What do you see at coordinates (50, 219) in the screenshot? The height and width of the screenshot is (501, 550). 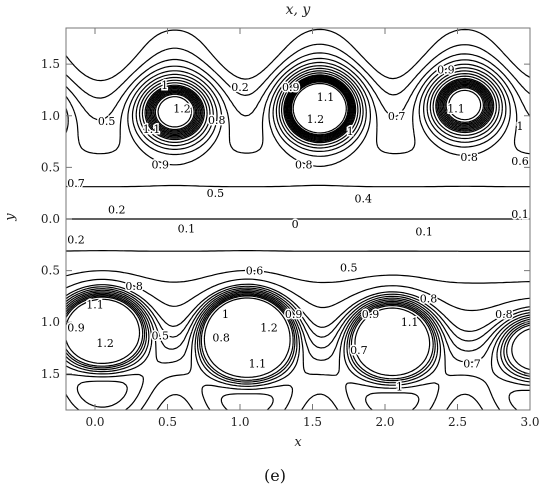 I see `y-tick-label: 0.0` at bounding box center [50, 219].